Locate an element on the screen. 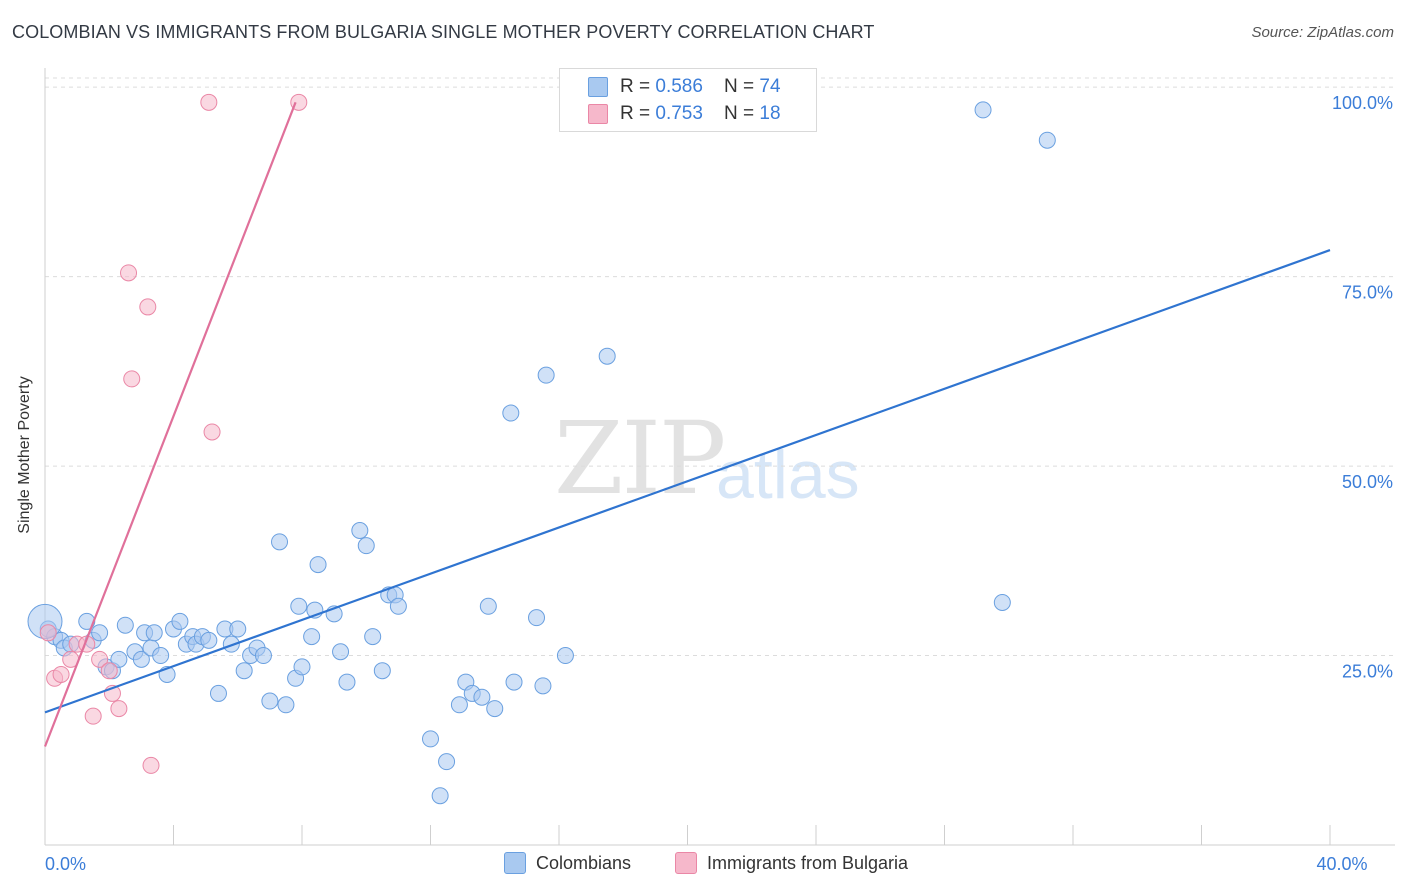 Image resolution: width=1406 pixels, height=892 pixels. source-attribution: Source: ZipAtlas.com is located at coordinates (1322, 32).